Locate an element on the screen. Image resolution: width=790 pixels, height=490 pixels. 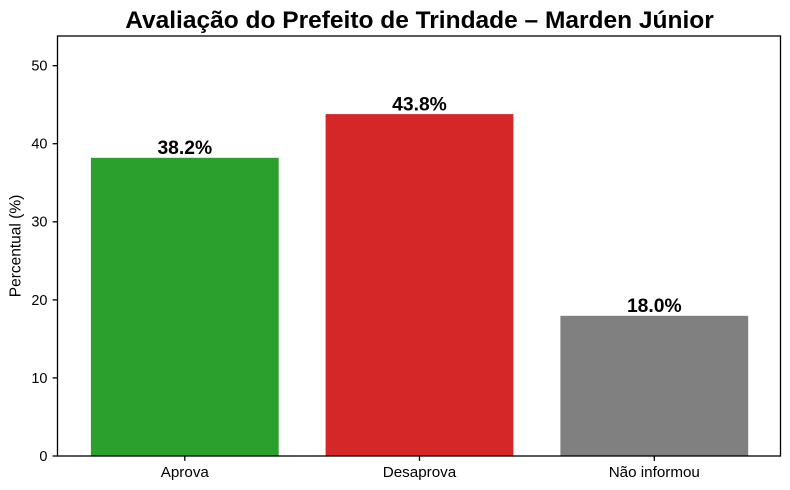
svg-text: 20 is located at coordinates (39, 301).